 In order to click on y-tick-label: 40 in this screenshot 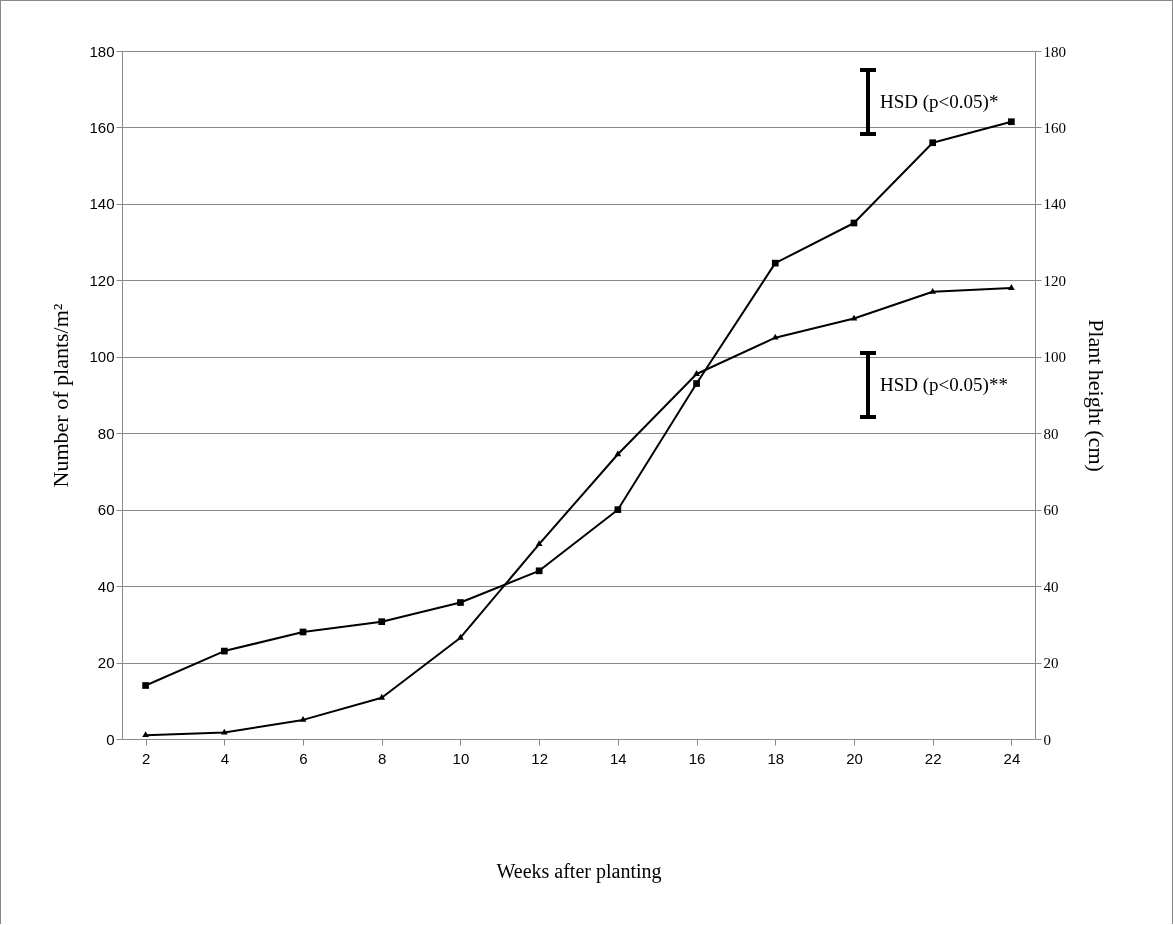, I will do `click(106, 586)`.